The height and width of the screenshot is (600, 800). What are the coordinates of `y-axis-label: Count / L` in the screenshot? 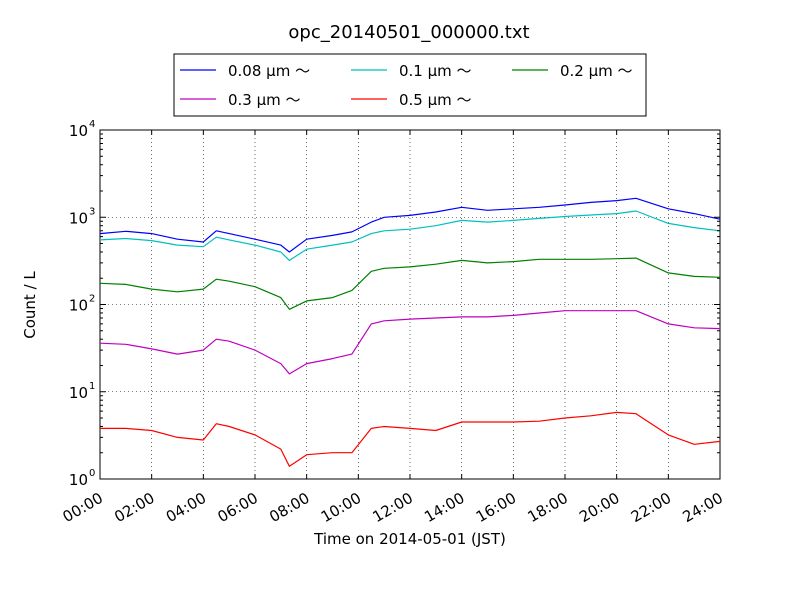 It's located at (30, 305).